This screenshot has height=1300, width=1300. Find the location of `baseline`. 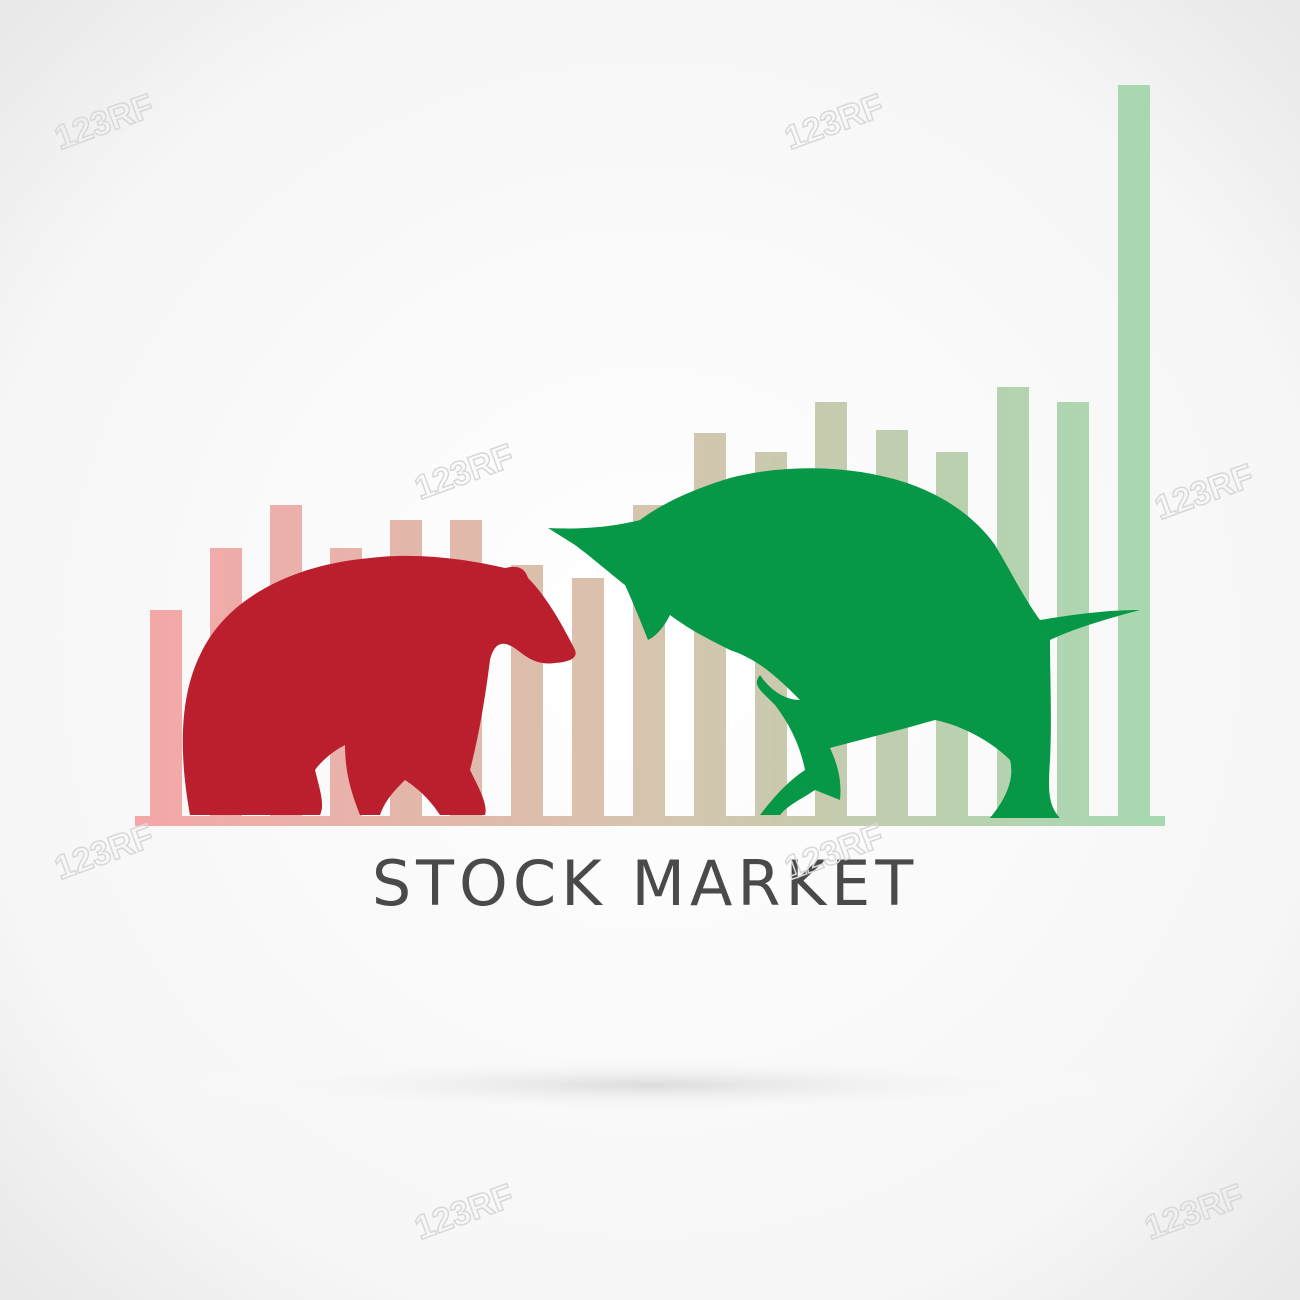

baseline is located at coordinates (650, 821).